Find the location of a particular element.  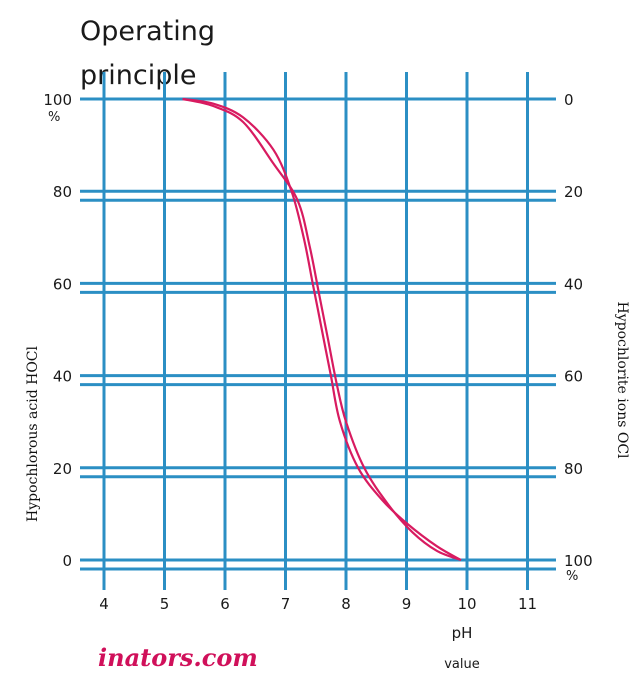

x-tick-label: 10 is located at coordinates (466, 604).